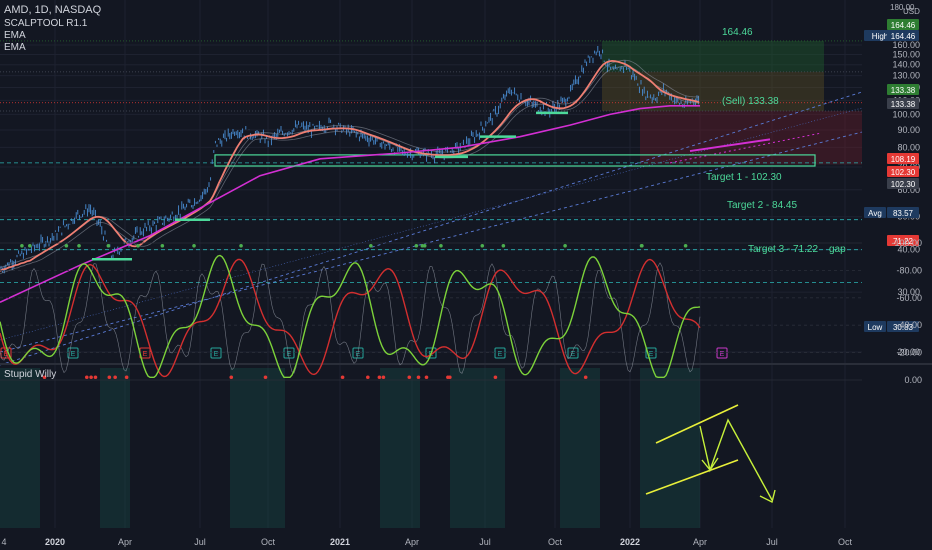 Image resolution: width=932 pixels, height=550 pixels. What do you see at coordinates (744, 177) in the screenshot?
I see `annotation-target1: Target 1 - 102.30` at bounding box center [744, 177].